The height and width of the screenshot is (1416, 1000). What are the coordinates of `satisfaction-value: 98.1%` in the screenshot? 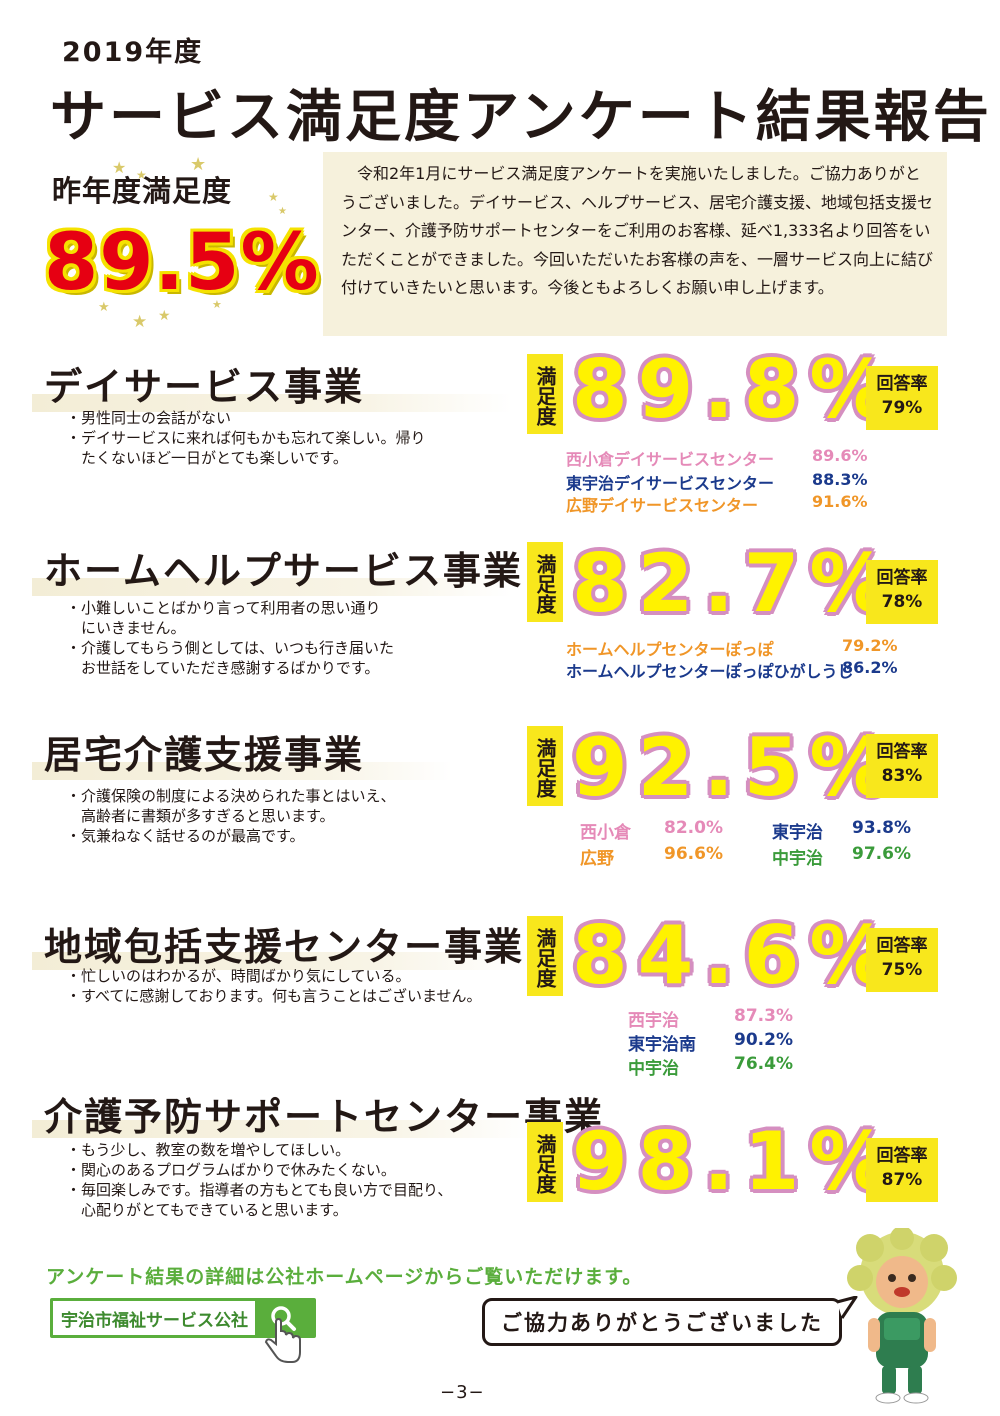 It's located at (736, 1161).